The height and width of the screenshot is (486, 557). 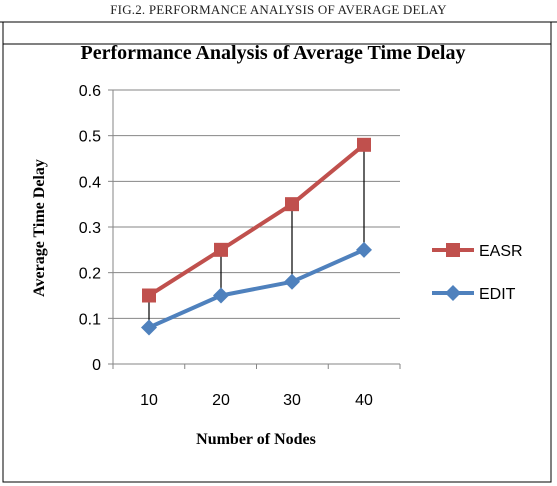 What do you see at coordinates (221, 400) in the screenshot?
I see `x-tick-label: 20` at bounding box center [221, 400].